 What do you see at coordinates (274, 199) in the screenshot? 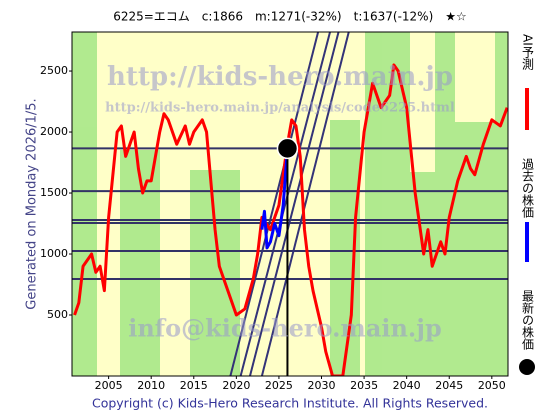
I see `series-line` at bounding box center [274, 199].